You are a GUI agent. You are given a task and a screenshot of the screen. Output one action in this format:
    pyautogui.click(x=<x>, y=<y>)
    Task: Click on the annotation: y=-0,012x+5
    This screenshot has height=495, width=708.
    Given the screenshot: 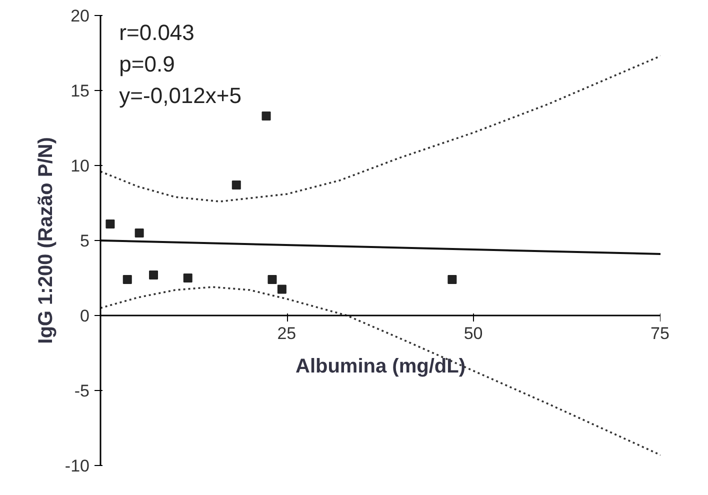 What is the action you would take?
    pyautogui.click(x=180, y=95)
    